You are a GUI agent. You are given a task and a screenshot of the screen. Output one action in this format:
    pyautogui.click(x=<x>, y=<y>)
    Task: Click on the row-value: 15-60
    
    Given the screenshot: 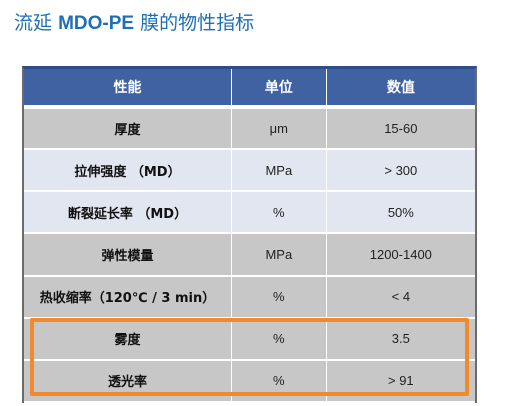 What is the action you would take?
    pyautogui.click(x=400, y=129)
    